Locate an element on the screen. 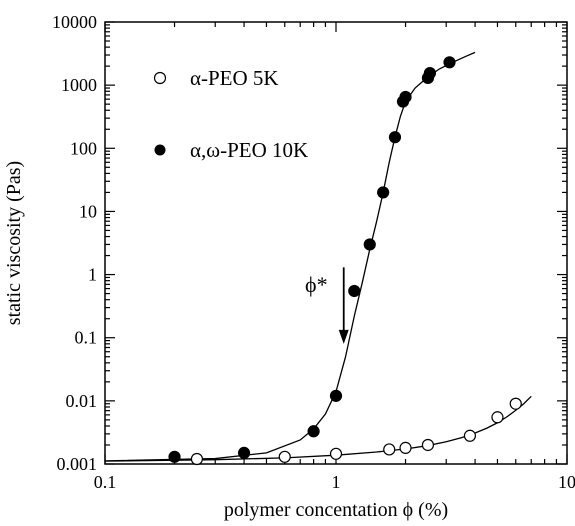  x-tick-labels: 0.1 1 10 is located at coordinates (334, 482).